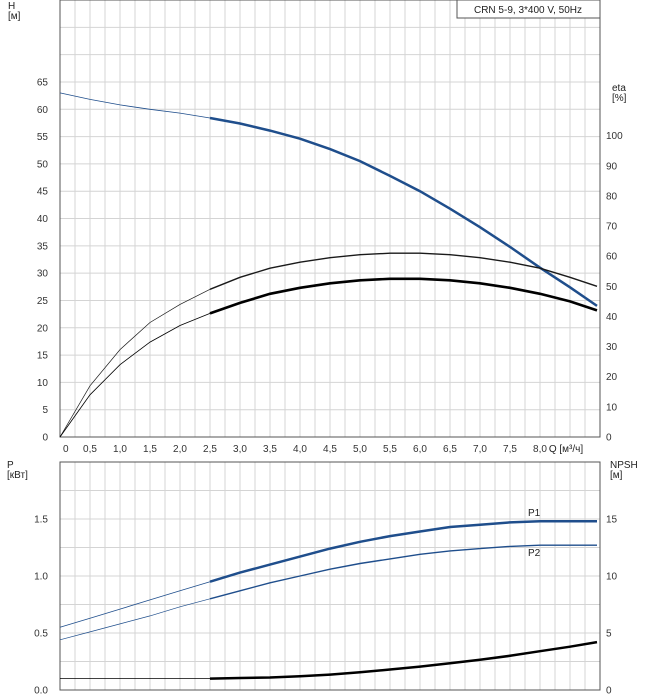 The height and width of the screenshot is (700, 658). What do you see at coordinates (210, 449) in the screenshot?
I see `x-tick-5: 2,5` at bounding box center [210, 449].